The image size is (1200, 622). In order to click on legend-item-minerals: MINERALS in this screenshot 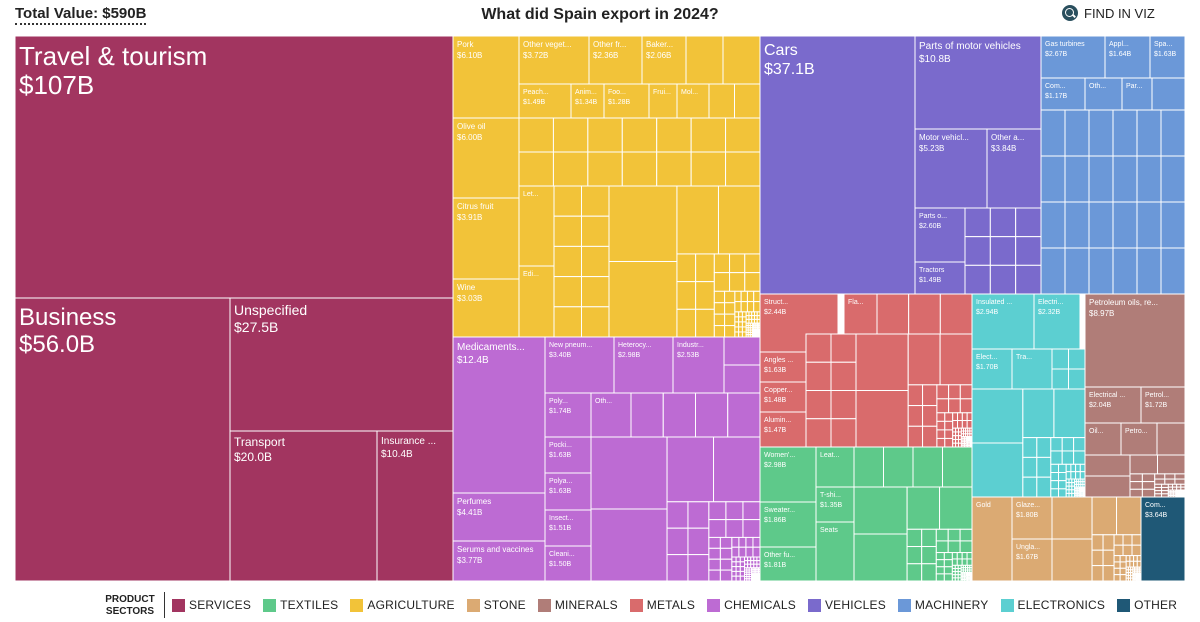, I will do `click(577, 605)`.